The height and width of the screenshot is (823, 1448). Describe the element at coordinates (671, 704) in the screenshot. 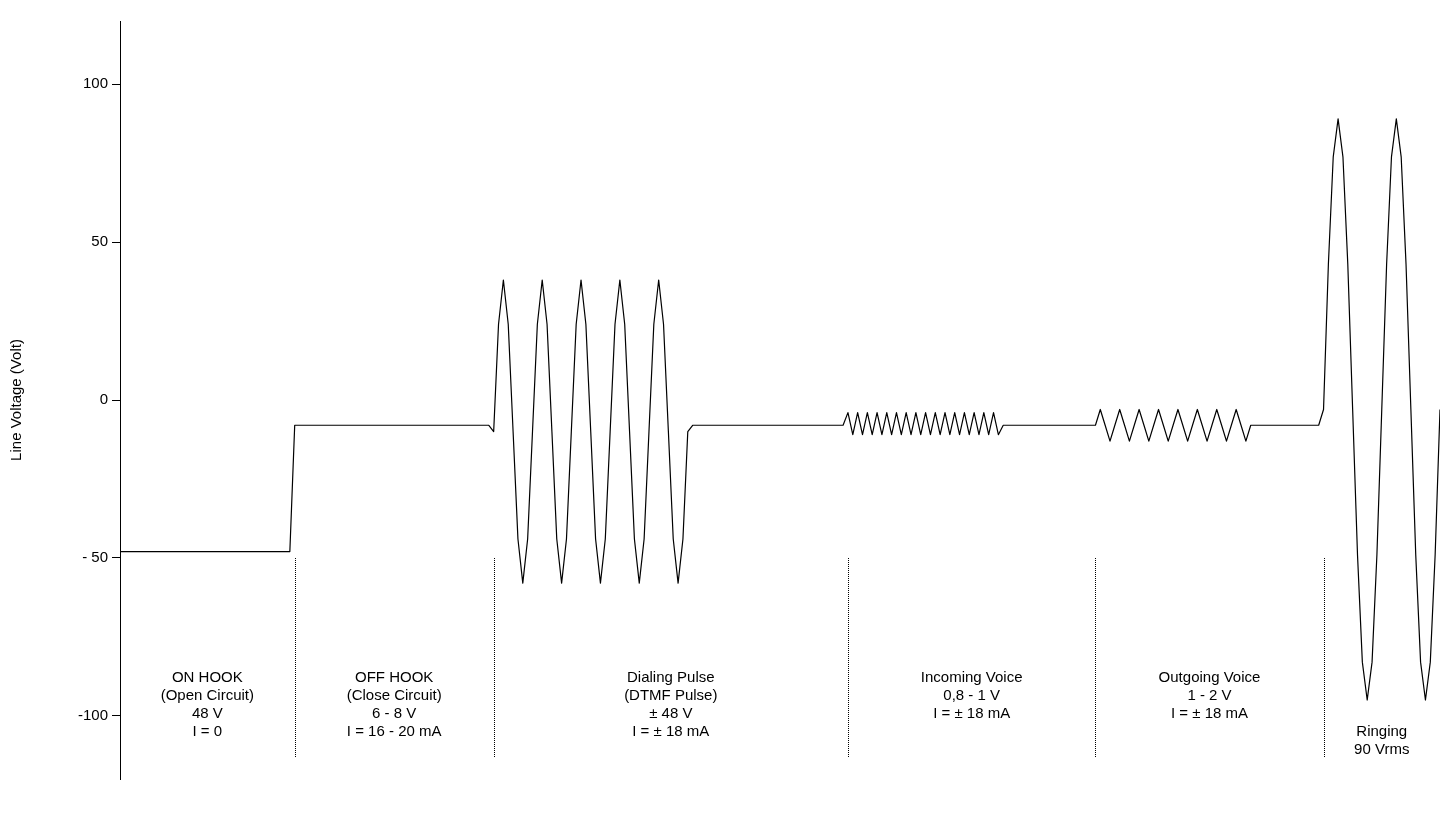

I see `annotation: Dialing Pulse (DTMF Pulse) ± 48 V I = ± 18 mA` at that location.